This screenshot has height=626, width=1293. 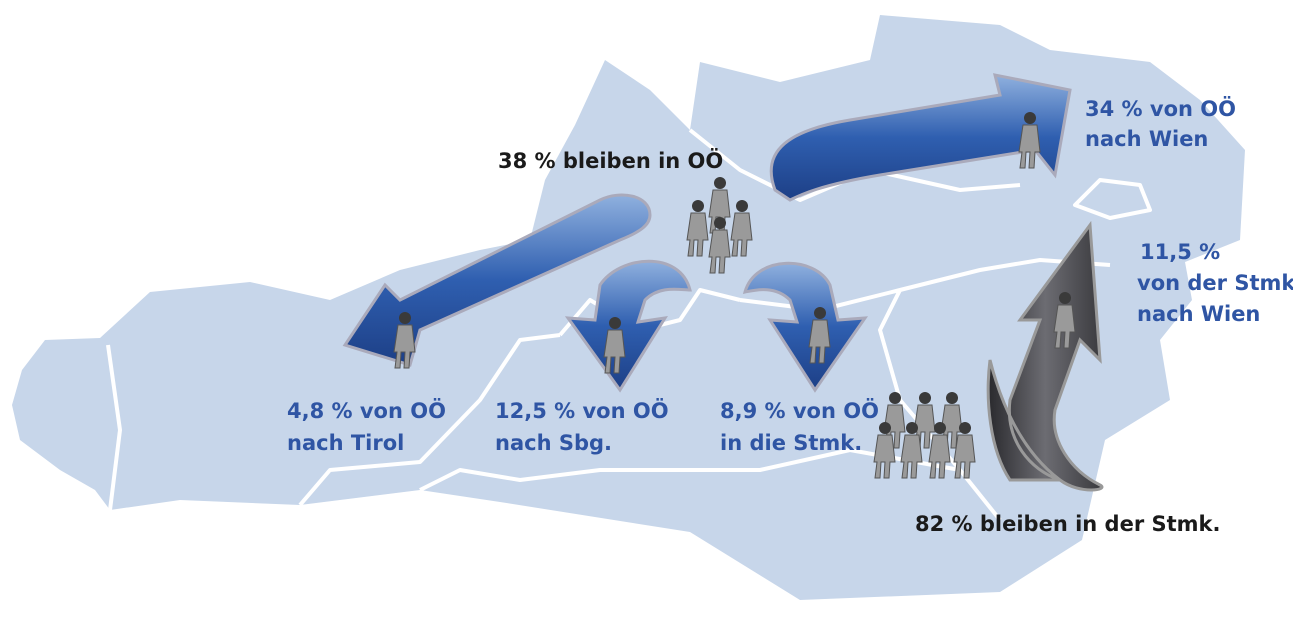 What do you see at coordinates (1045, 356) in the screenshot?
I see `arrow-stmk-to-wien` at bounding box center [1045, 356].